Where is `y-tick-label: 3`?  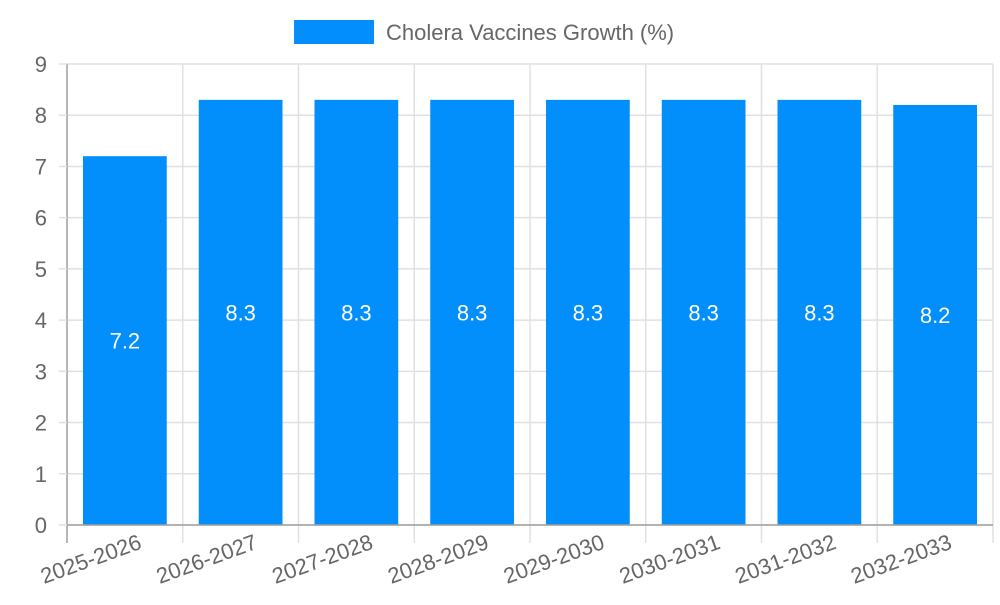
y-tick-label: 3 is located at coordinates (41, 371).